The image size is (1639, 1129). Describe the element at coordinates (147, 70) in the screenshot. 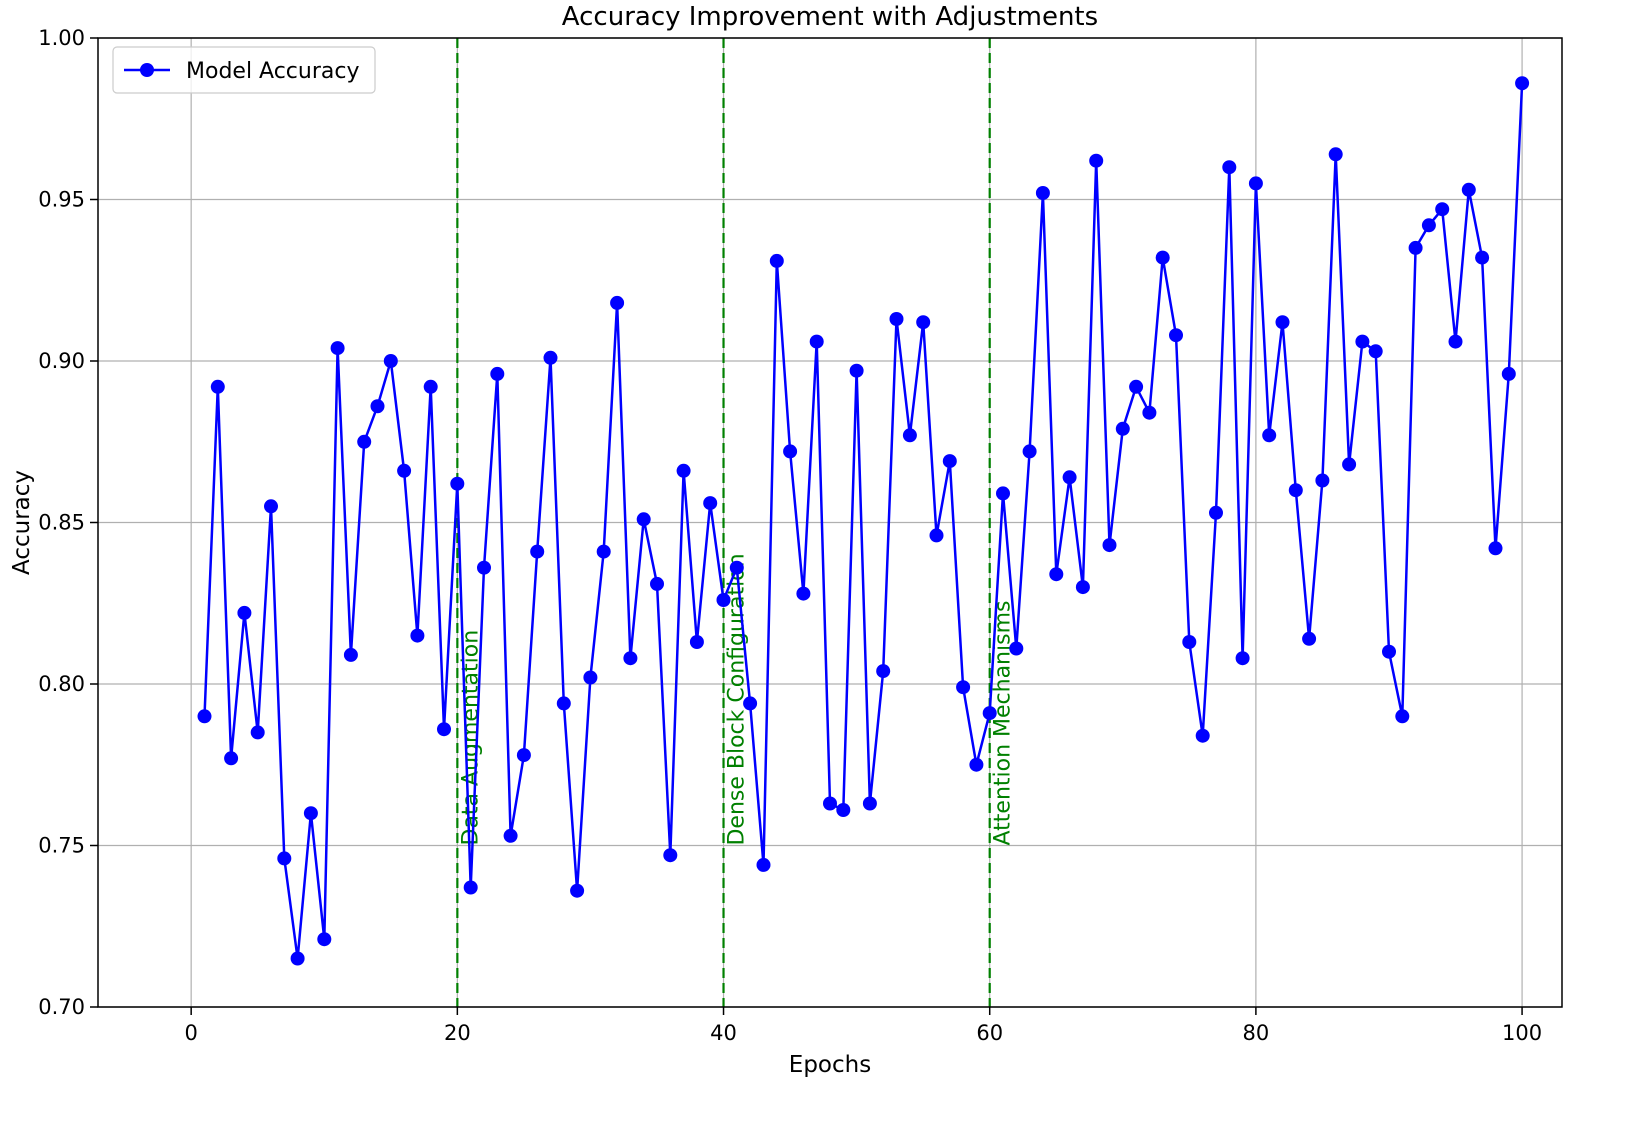

I see `legend-marker-swatch` at that location.